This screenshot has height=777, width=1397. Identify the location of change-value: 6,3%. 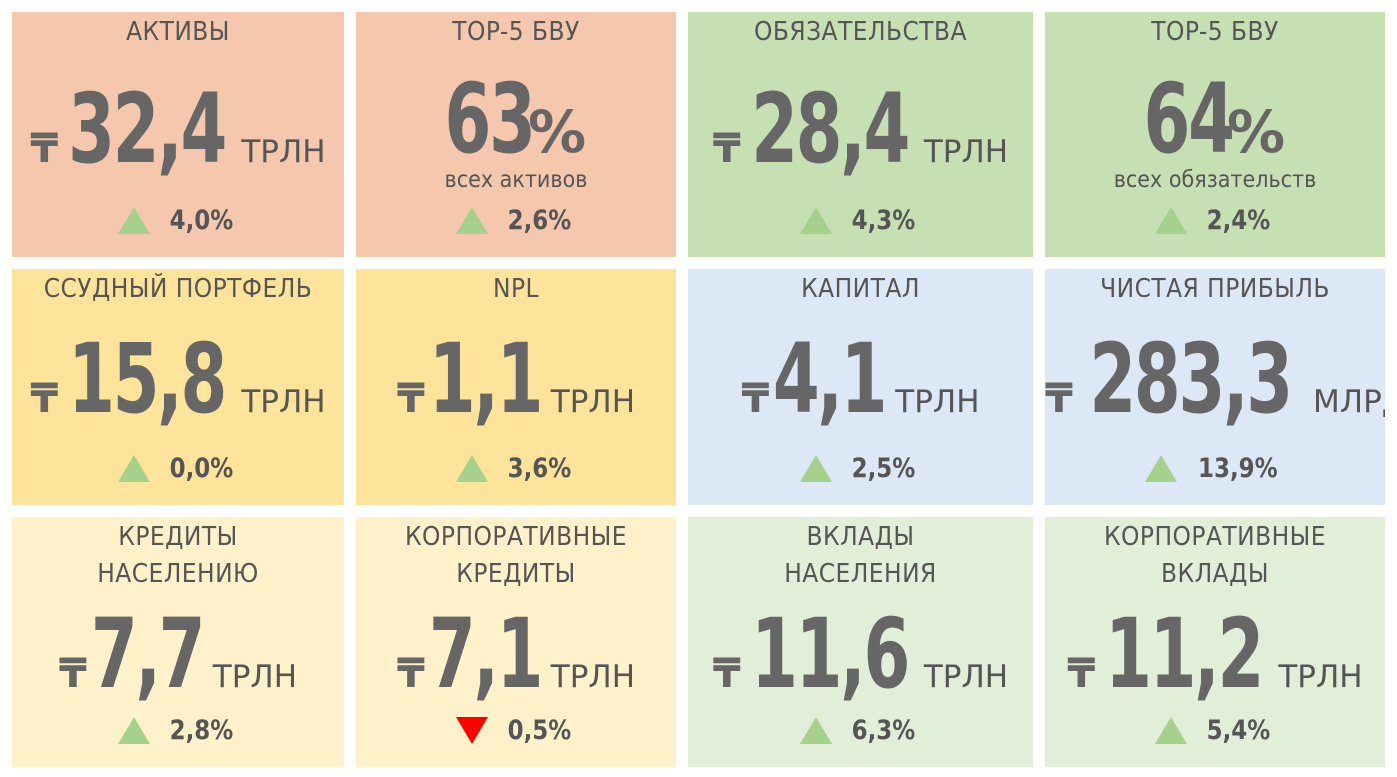
(883, 730).